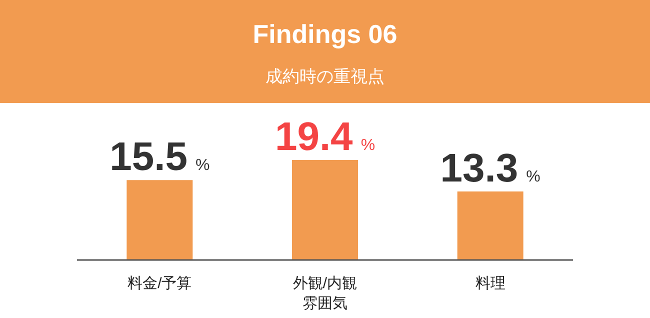  I want to click on x-tick-label: 料理, so click(490, 283).